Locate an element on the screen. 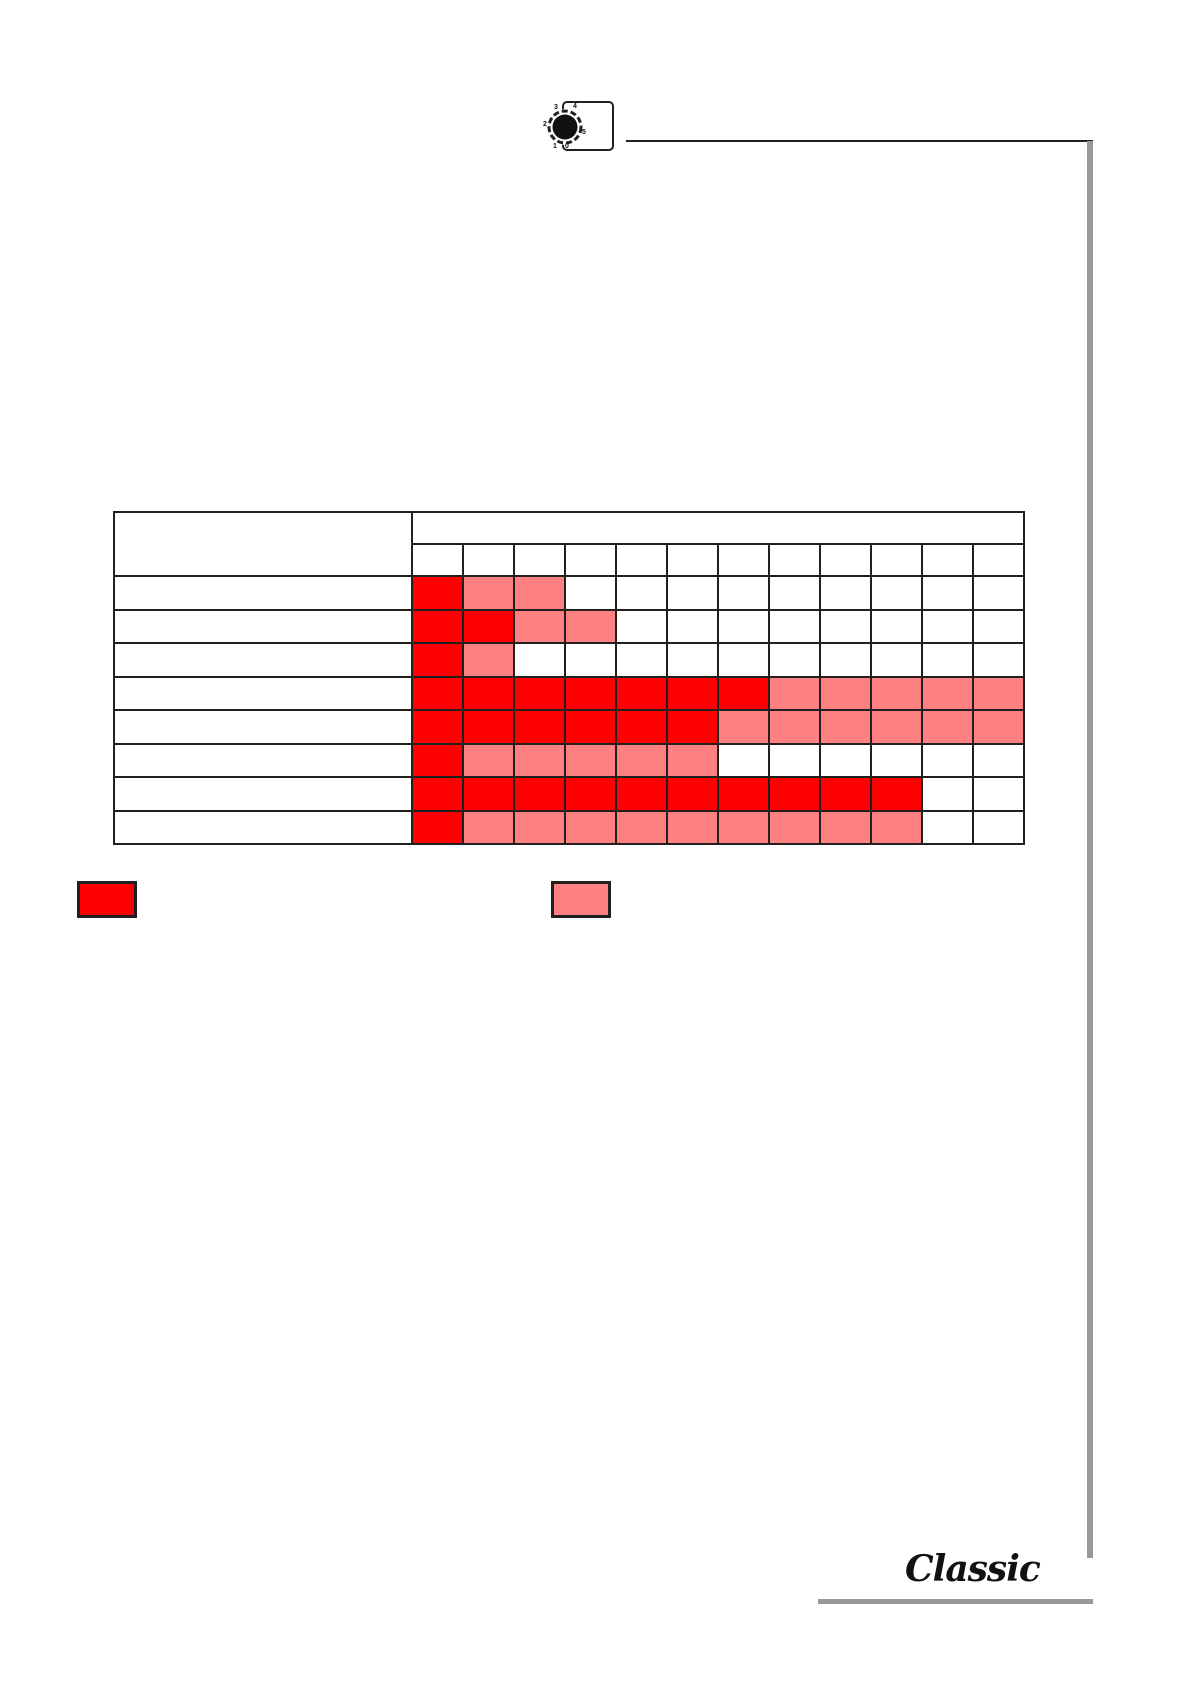 The height and width of the screenshot is (1684, 1191). dial-knob-icon: 3 4 2 5 1 0 is located at coordinates (578, 126).